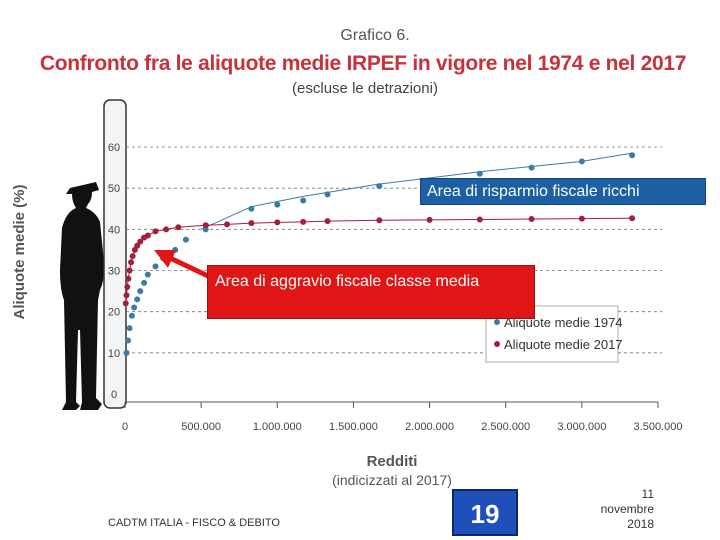  Describe the element at coordinates (497, 322) in the screenshot. I see `legend-swatch-1974` at that location.